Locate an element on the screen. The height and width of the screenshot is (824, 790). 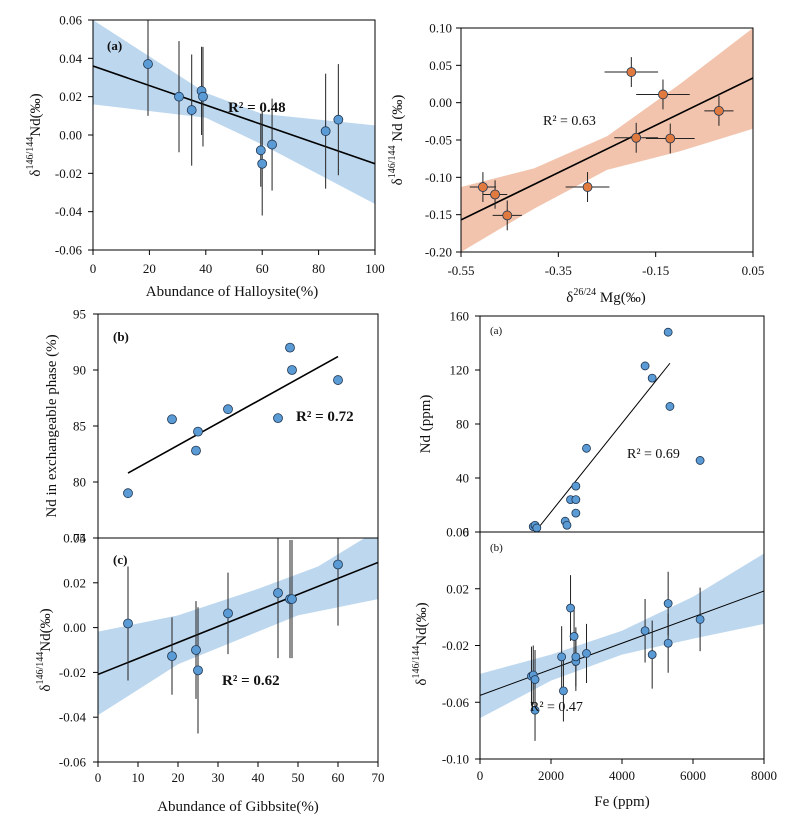
y-tick-label: 90 is located at coordinates (79, 370).